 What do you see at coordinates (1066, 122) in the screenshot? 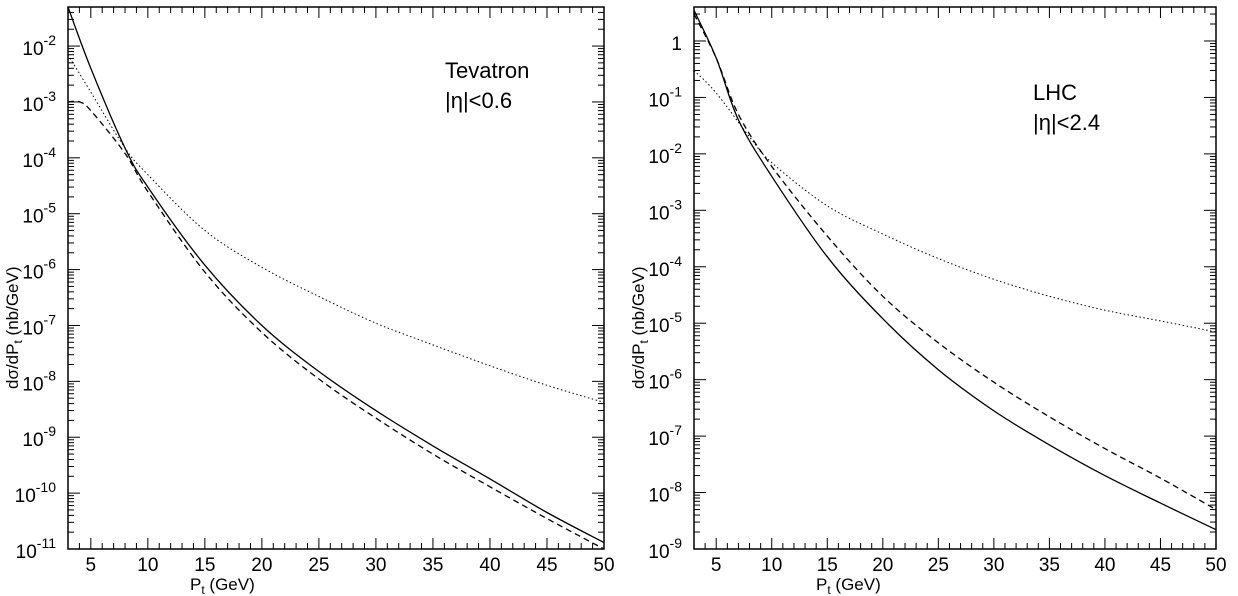
I see `panel-annotation: |η|<2.4` at bounding box center [1066, 122].